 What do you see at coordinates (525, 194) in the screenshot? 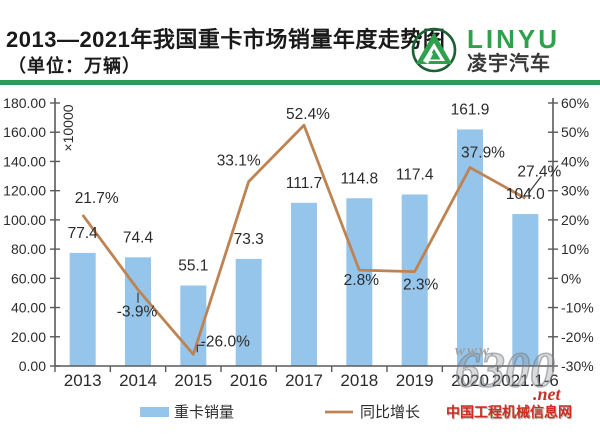
I see `bar-value-label: 104.0` at bounding box center [525, 194].